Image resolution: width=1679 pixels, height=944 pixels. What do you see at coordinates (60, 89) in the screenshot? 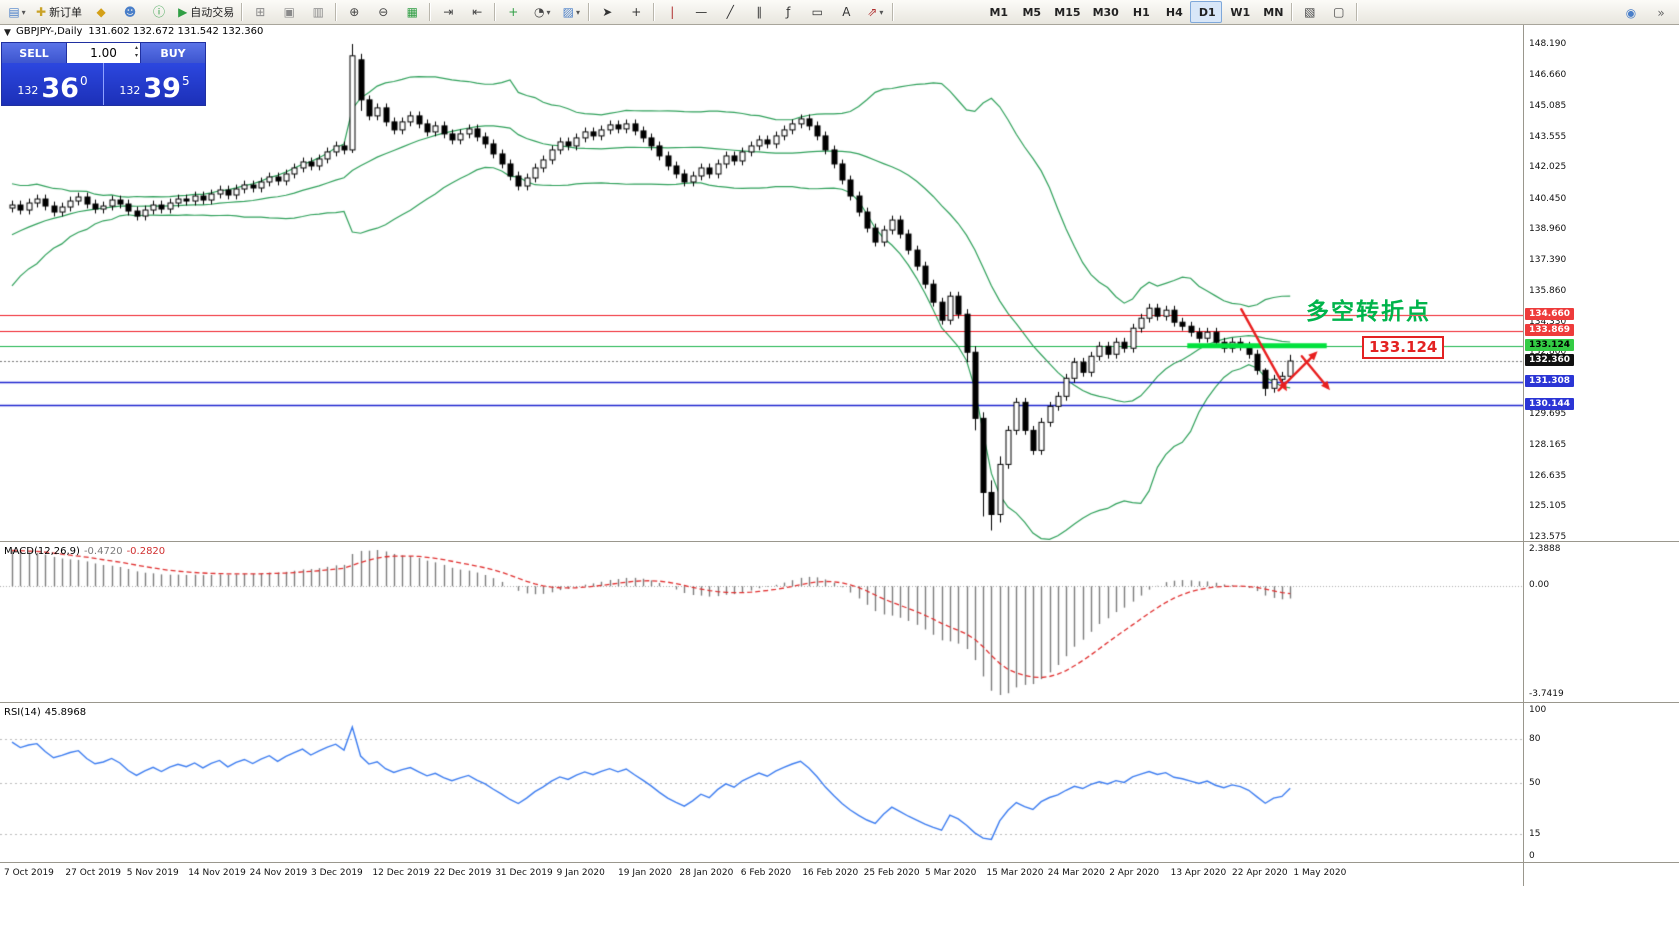
I see `sell-price-pips: 36` at bounding box center [60, 89].